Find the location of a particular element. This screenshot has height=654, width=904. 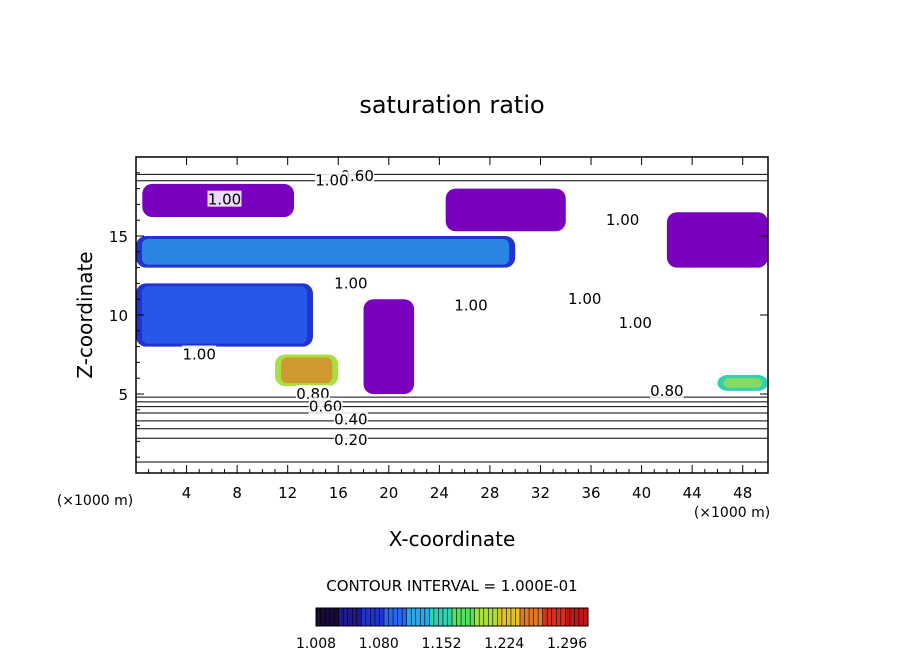

x-tick-label: 4 is located at coordinates (187, 493).